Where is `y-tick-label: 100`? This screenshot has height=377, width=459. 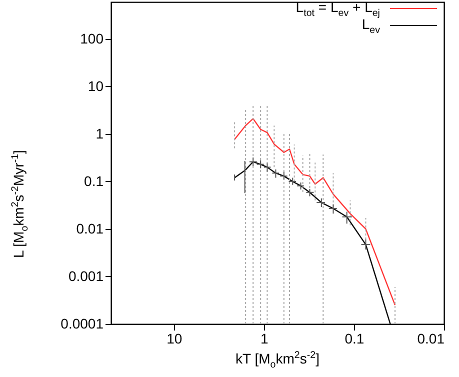 y-tick-label: 100 is located at coordinates (92, 38).